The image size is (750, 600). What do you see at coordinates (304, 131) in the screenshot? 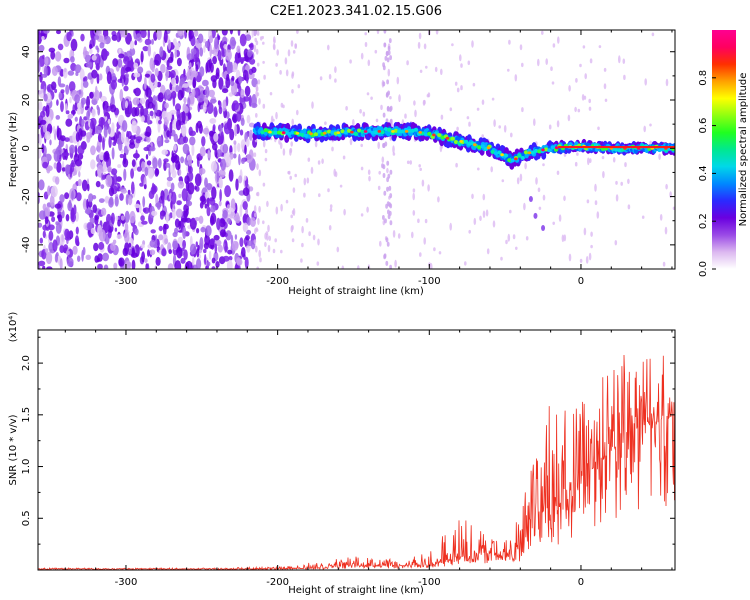
I see `signal-core` at bounding box center [304, 131].